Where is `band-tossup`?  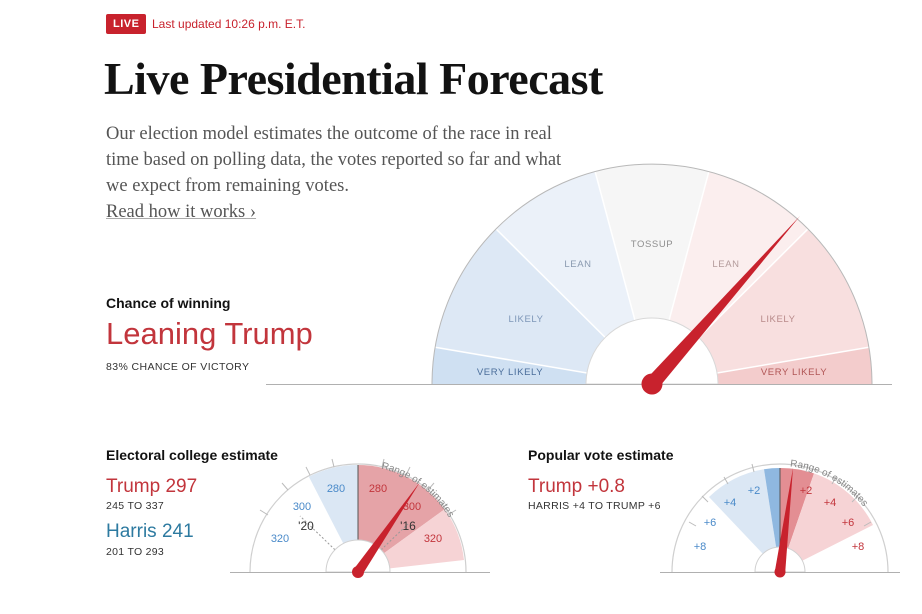 band-tossup is located at coordinates (652, 274).